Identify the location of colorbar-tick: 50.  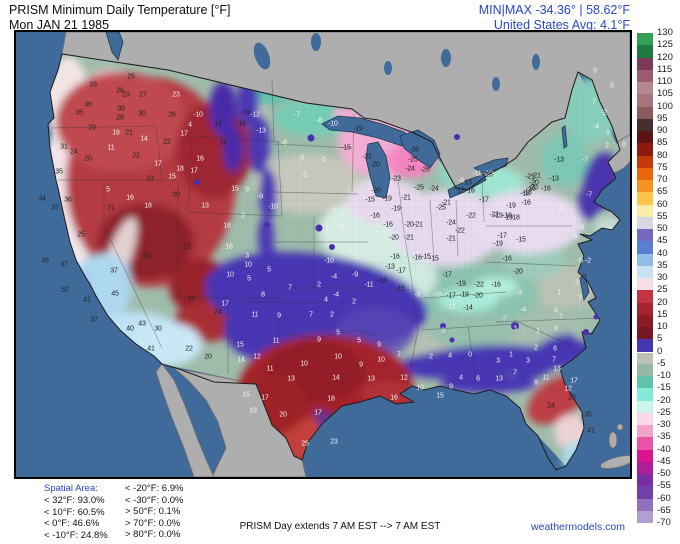
(662, 228).